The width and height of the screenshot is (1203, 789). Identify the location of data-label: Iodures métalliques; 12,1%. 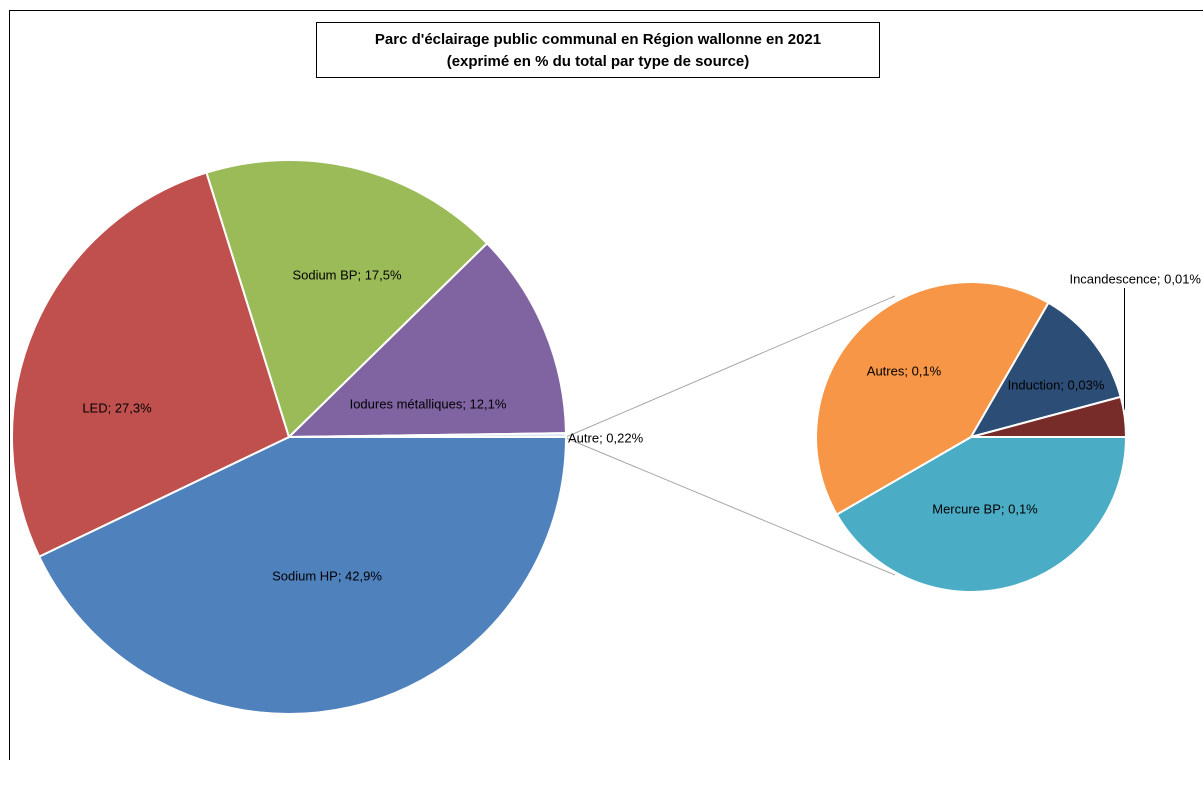
(428, 403).